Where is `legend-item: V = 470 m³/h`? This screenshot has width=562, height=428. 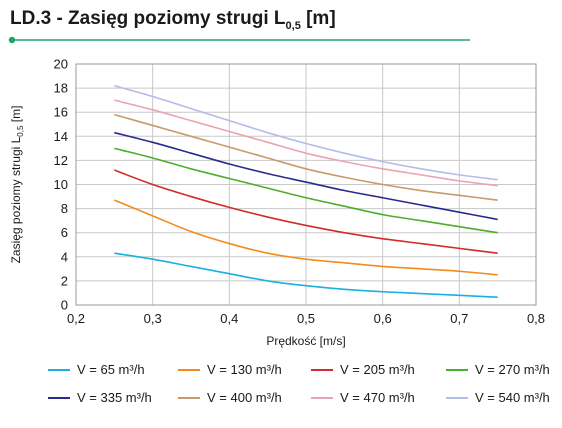 legend-item: V = 470 m³/h is located at coordinates (363, 397).